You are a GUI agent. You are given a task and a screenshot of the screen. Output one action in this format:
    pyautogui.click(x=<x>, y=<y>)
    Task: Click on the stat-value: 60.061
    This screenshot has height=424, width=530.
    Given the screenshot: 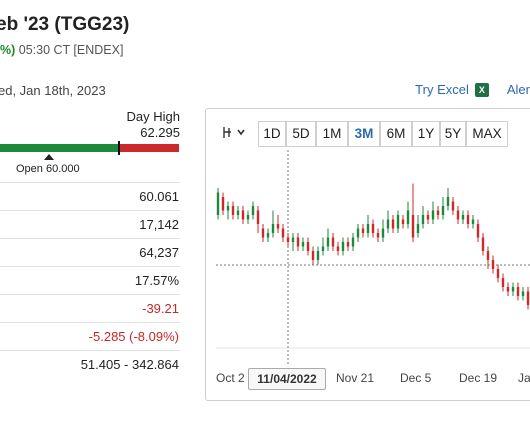 What is the action you would take?
    pyautogui.click(x=159, y=196)
    